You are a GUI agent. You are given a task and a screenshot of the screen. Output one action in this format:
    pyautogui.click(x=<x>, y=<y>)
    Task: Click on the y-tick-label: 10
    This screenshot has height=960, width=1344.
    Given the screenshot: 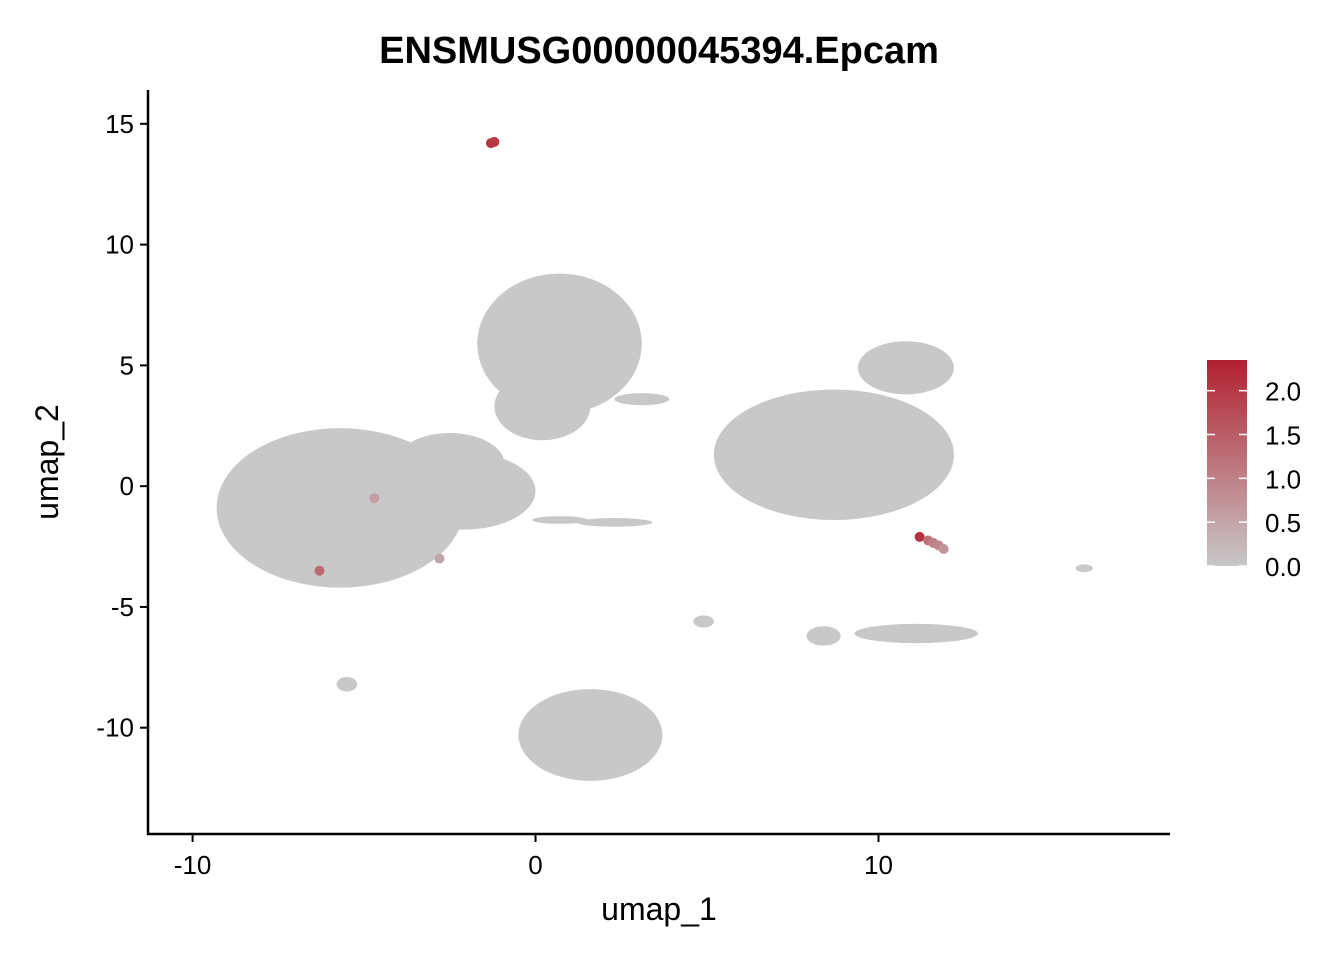 What is the action you would take?
    pyautogui.click(x=119, y=245)
    